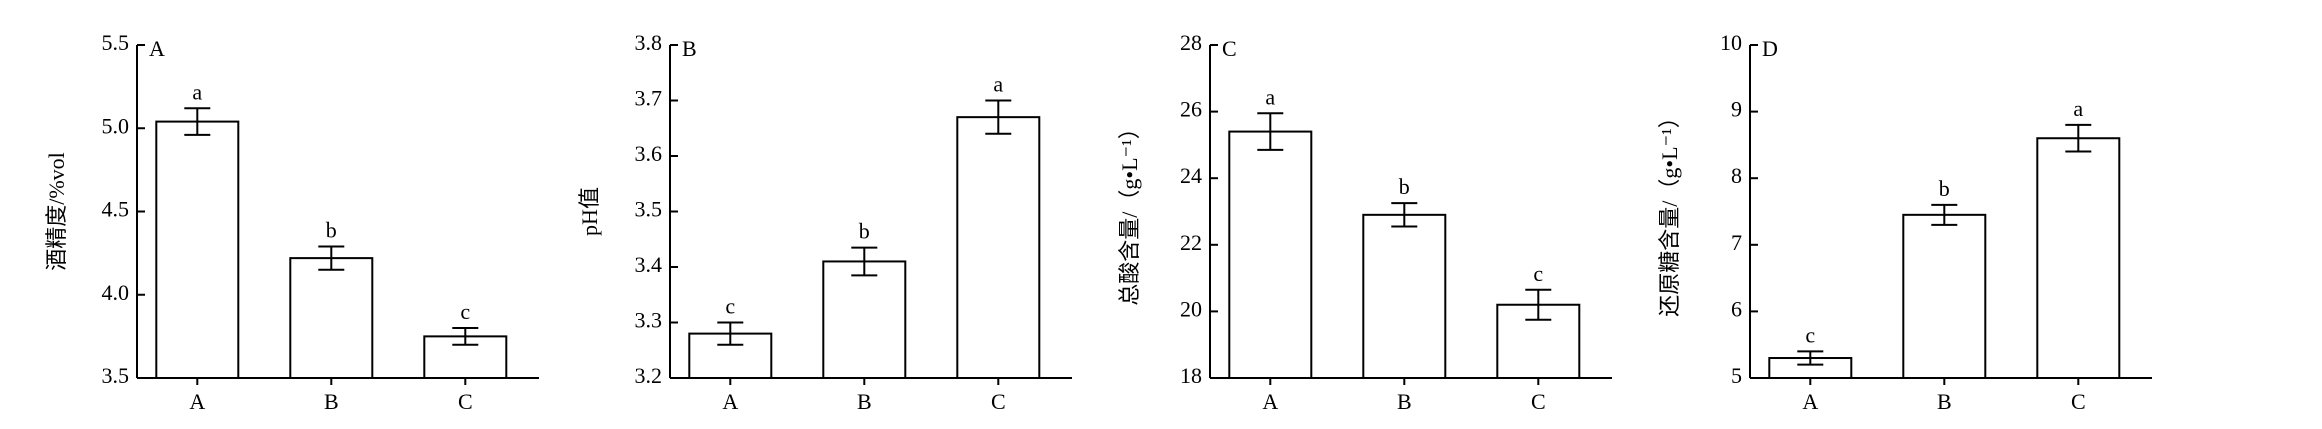 The height and width of the screenshot is (429, 2322). What do you see at coordinates (1191, 175) in the screenshot?
I see `y-tick-label: 24` at bounding box center [1191, 175].